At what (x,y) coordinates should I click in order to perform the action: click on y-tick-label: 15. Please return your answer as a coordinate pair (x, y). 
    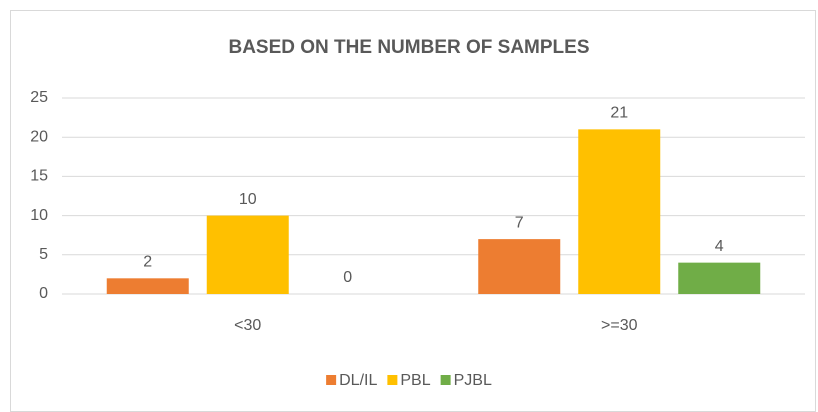
    Looking at the image, I should click on (39, 176).